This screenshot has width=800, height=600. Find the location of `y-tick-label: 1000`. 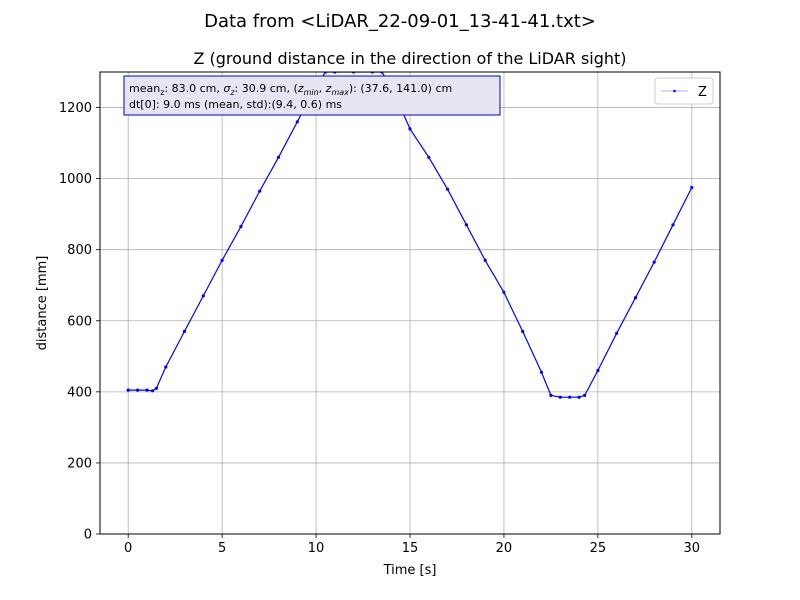

y-tick-label: 1000 is located at coordinates (75, 179).